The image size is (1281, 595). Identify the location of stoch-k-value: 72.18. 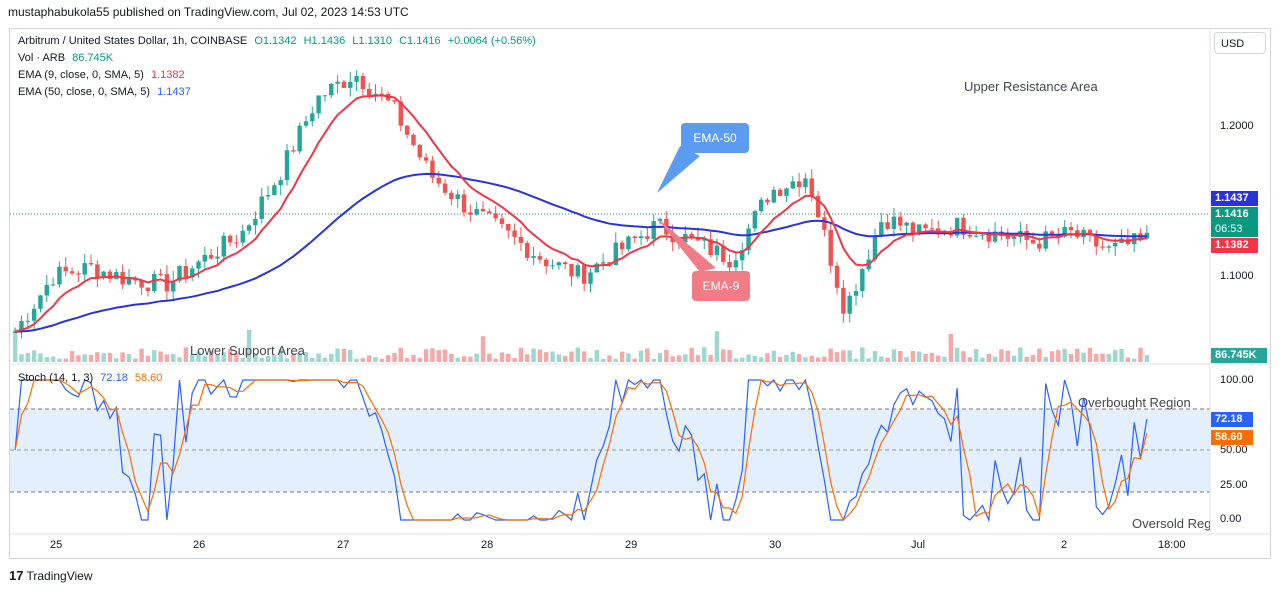
(114, 378).